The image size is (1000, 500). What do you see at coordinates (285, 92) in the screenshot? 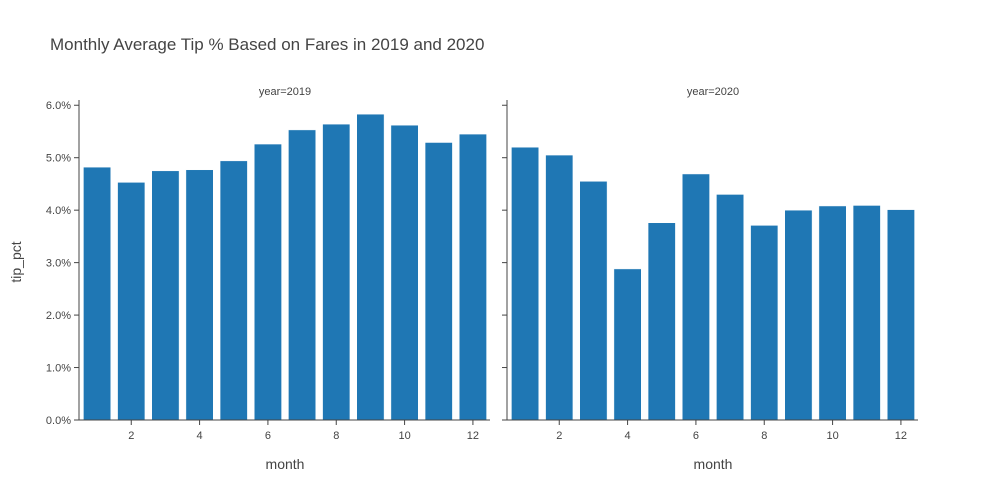
I see `facet-label: year=2019` at bounding box center [285, 92].